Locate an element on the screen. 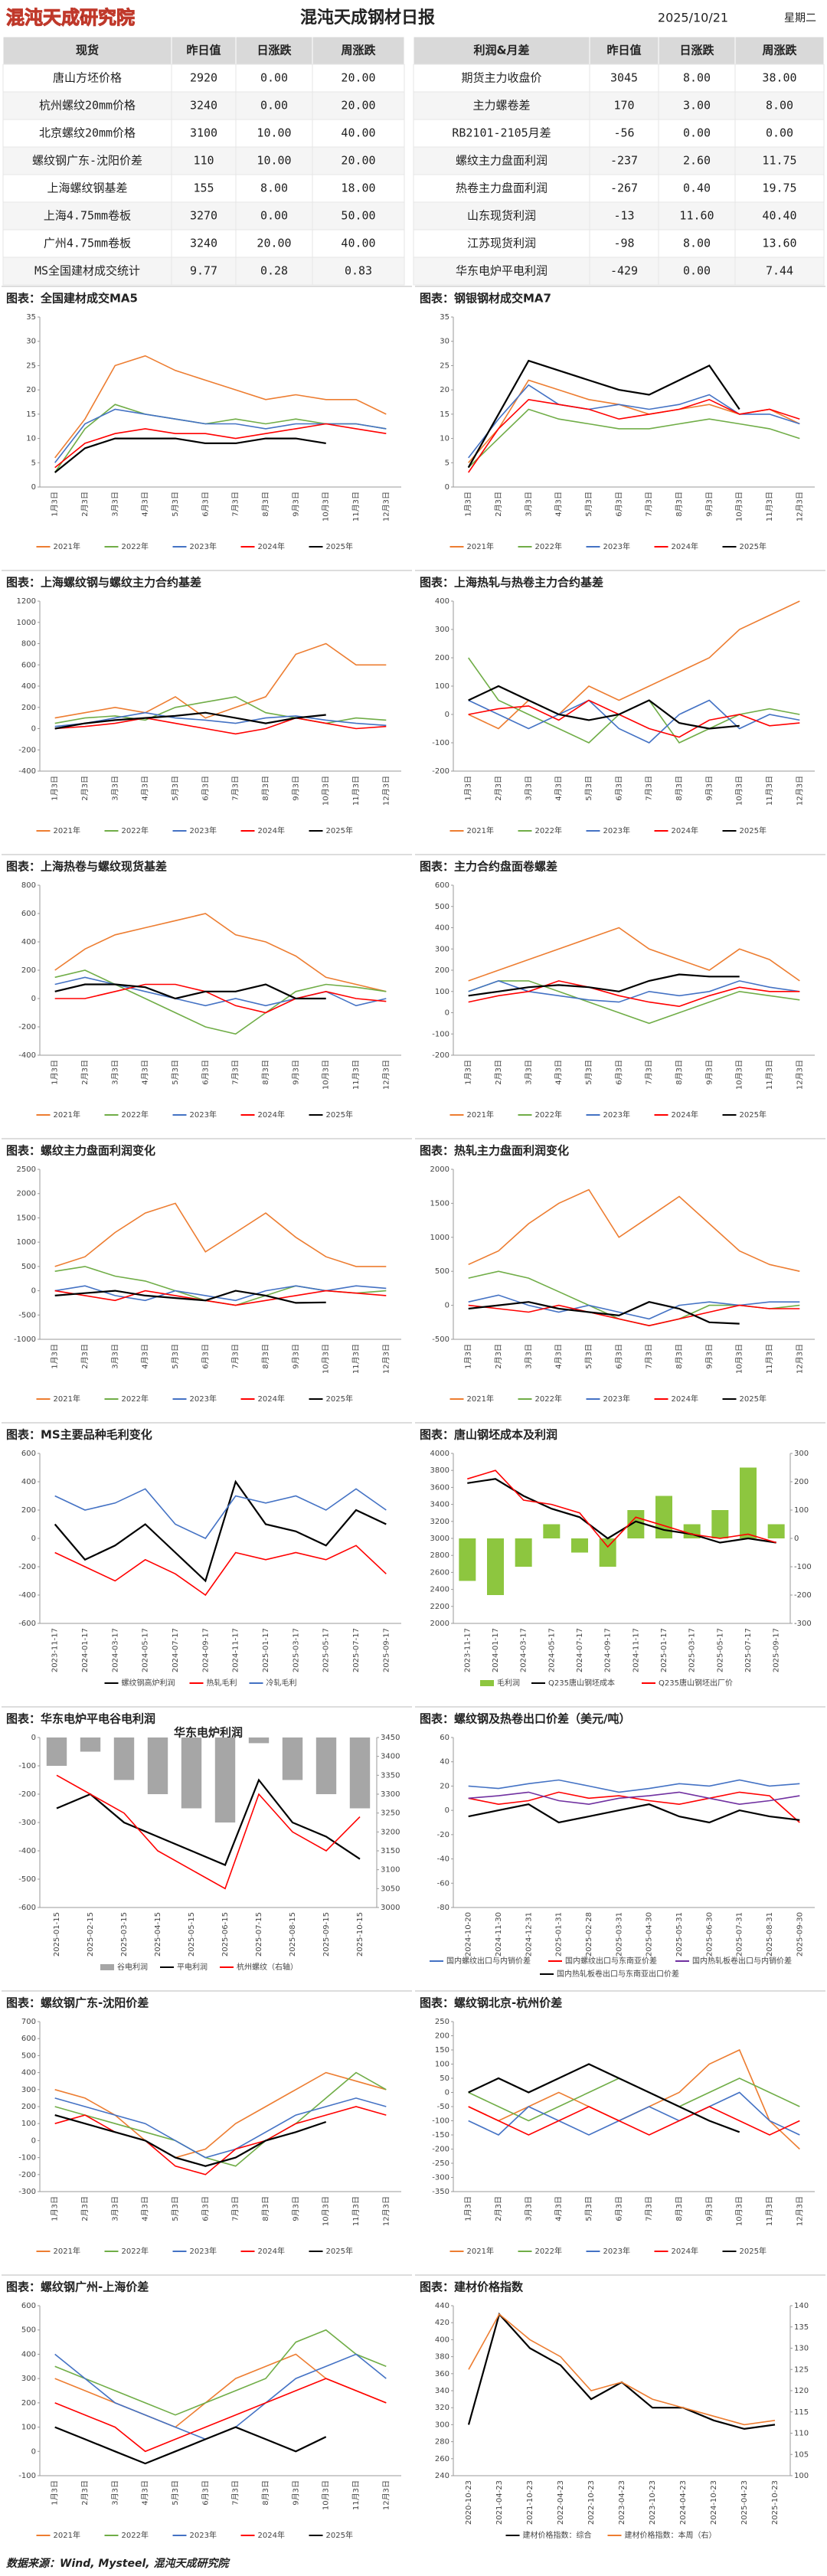 The width and height of the screenshot is (827, 2576). x-tick-label: 12月3日 is located at coordinates (799, 1359).